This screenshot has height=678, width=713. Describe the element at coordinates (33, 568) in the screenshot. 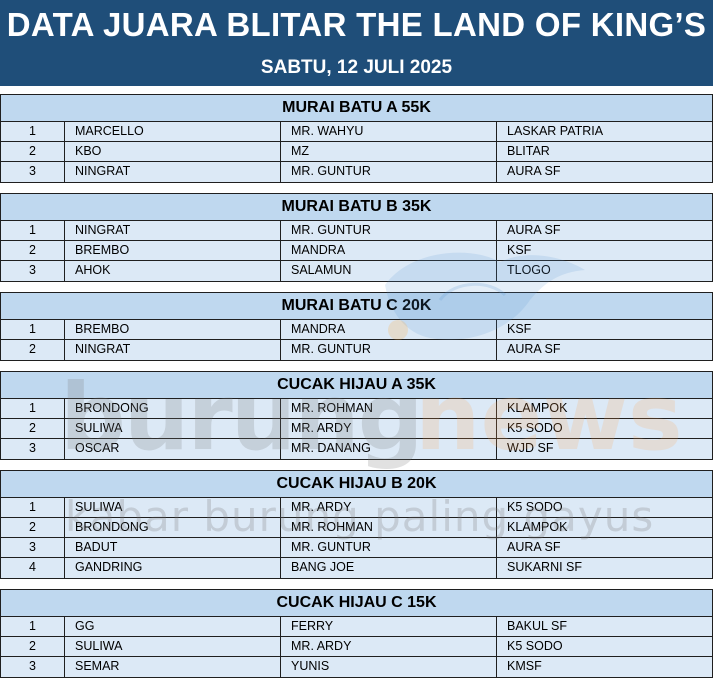

I see `rank-cell: 4` at that location.